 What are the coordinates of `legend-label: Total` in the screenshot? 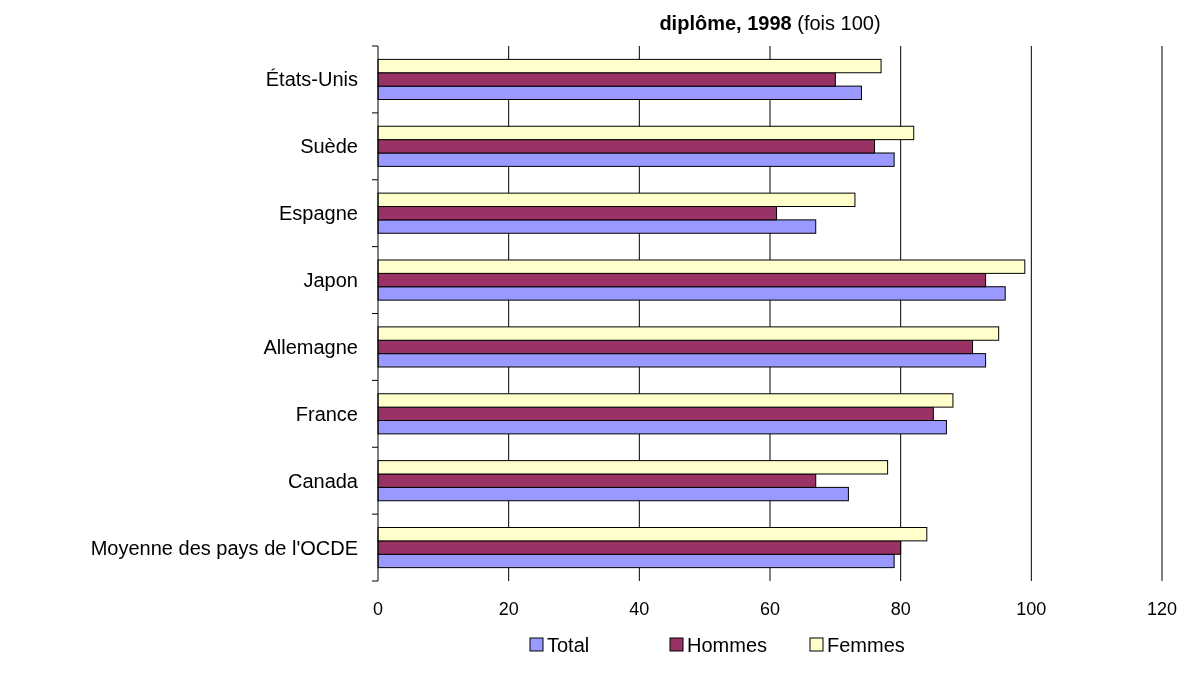 It's located at (568, 645).